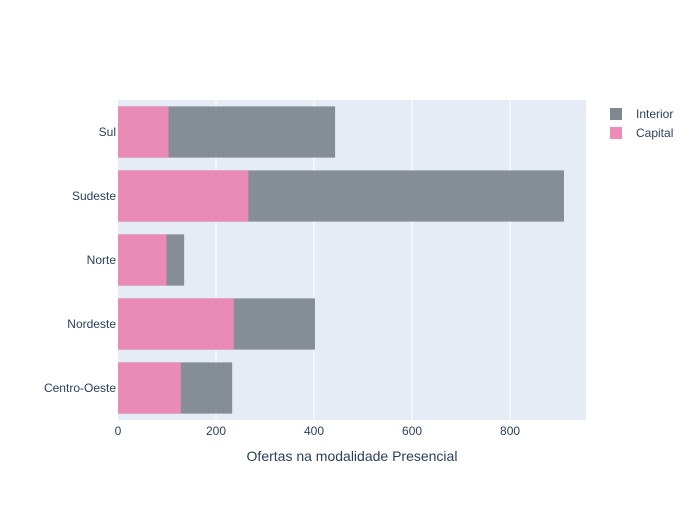  I want to click on x-tick-label: 600, so click(412, 431).